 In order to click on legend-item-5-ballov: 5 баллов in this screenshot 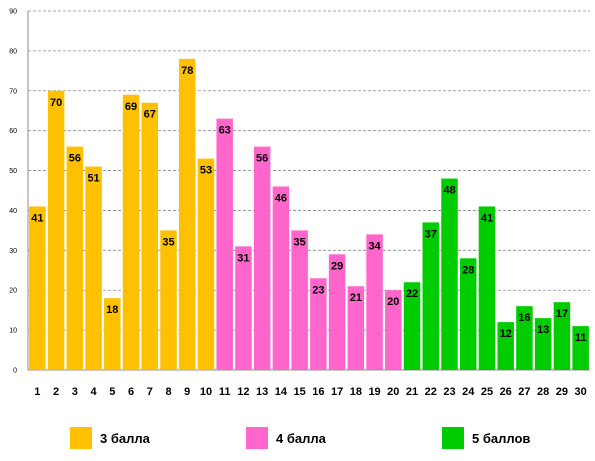, I will do `click(486, 438)`.